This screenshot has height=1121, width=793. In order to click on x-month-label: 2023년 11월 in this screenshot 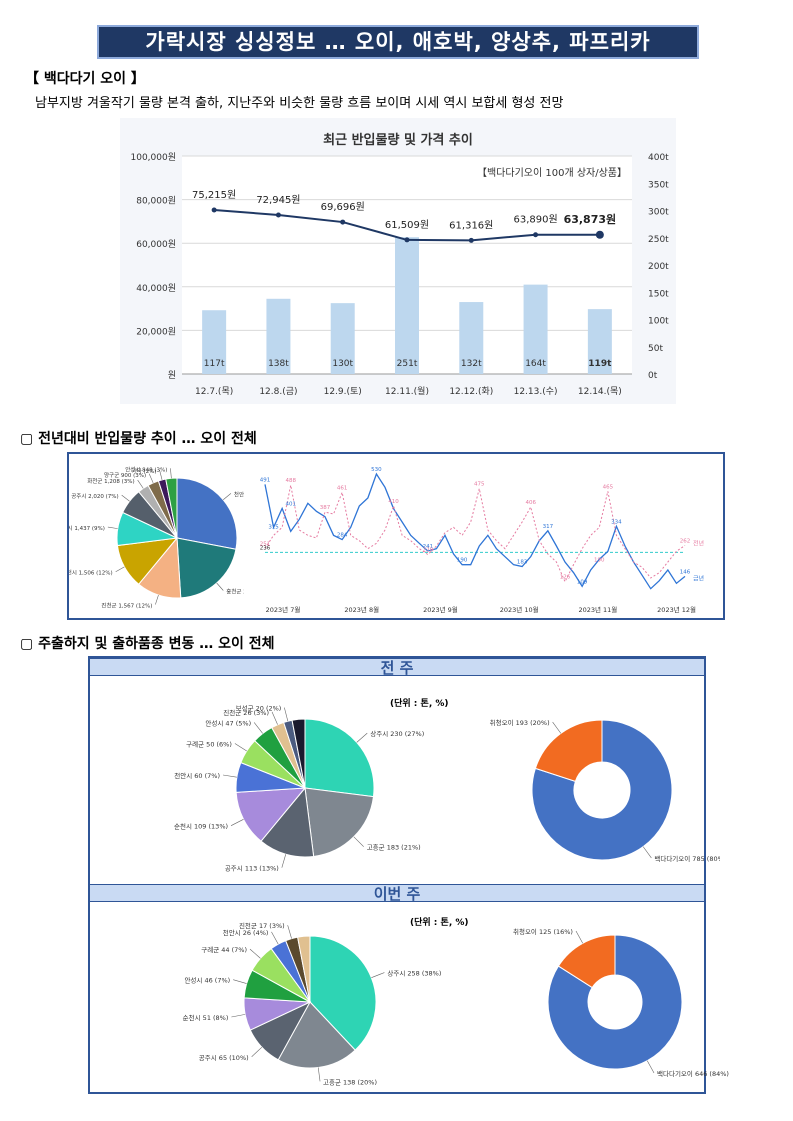, I will do `click(597, 609)`.